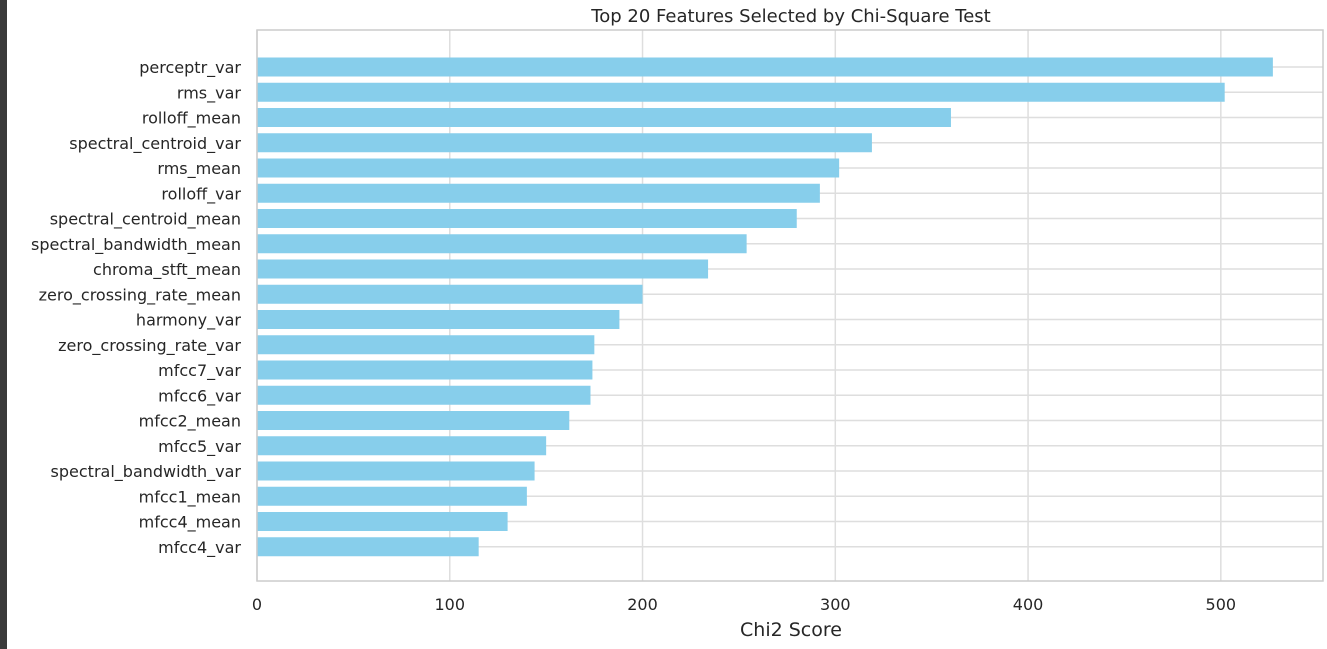  I want to click on bar-mfcc6-var, so click(424, 395).